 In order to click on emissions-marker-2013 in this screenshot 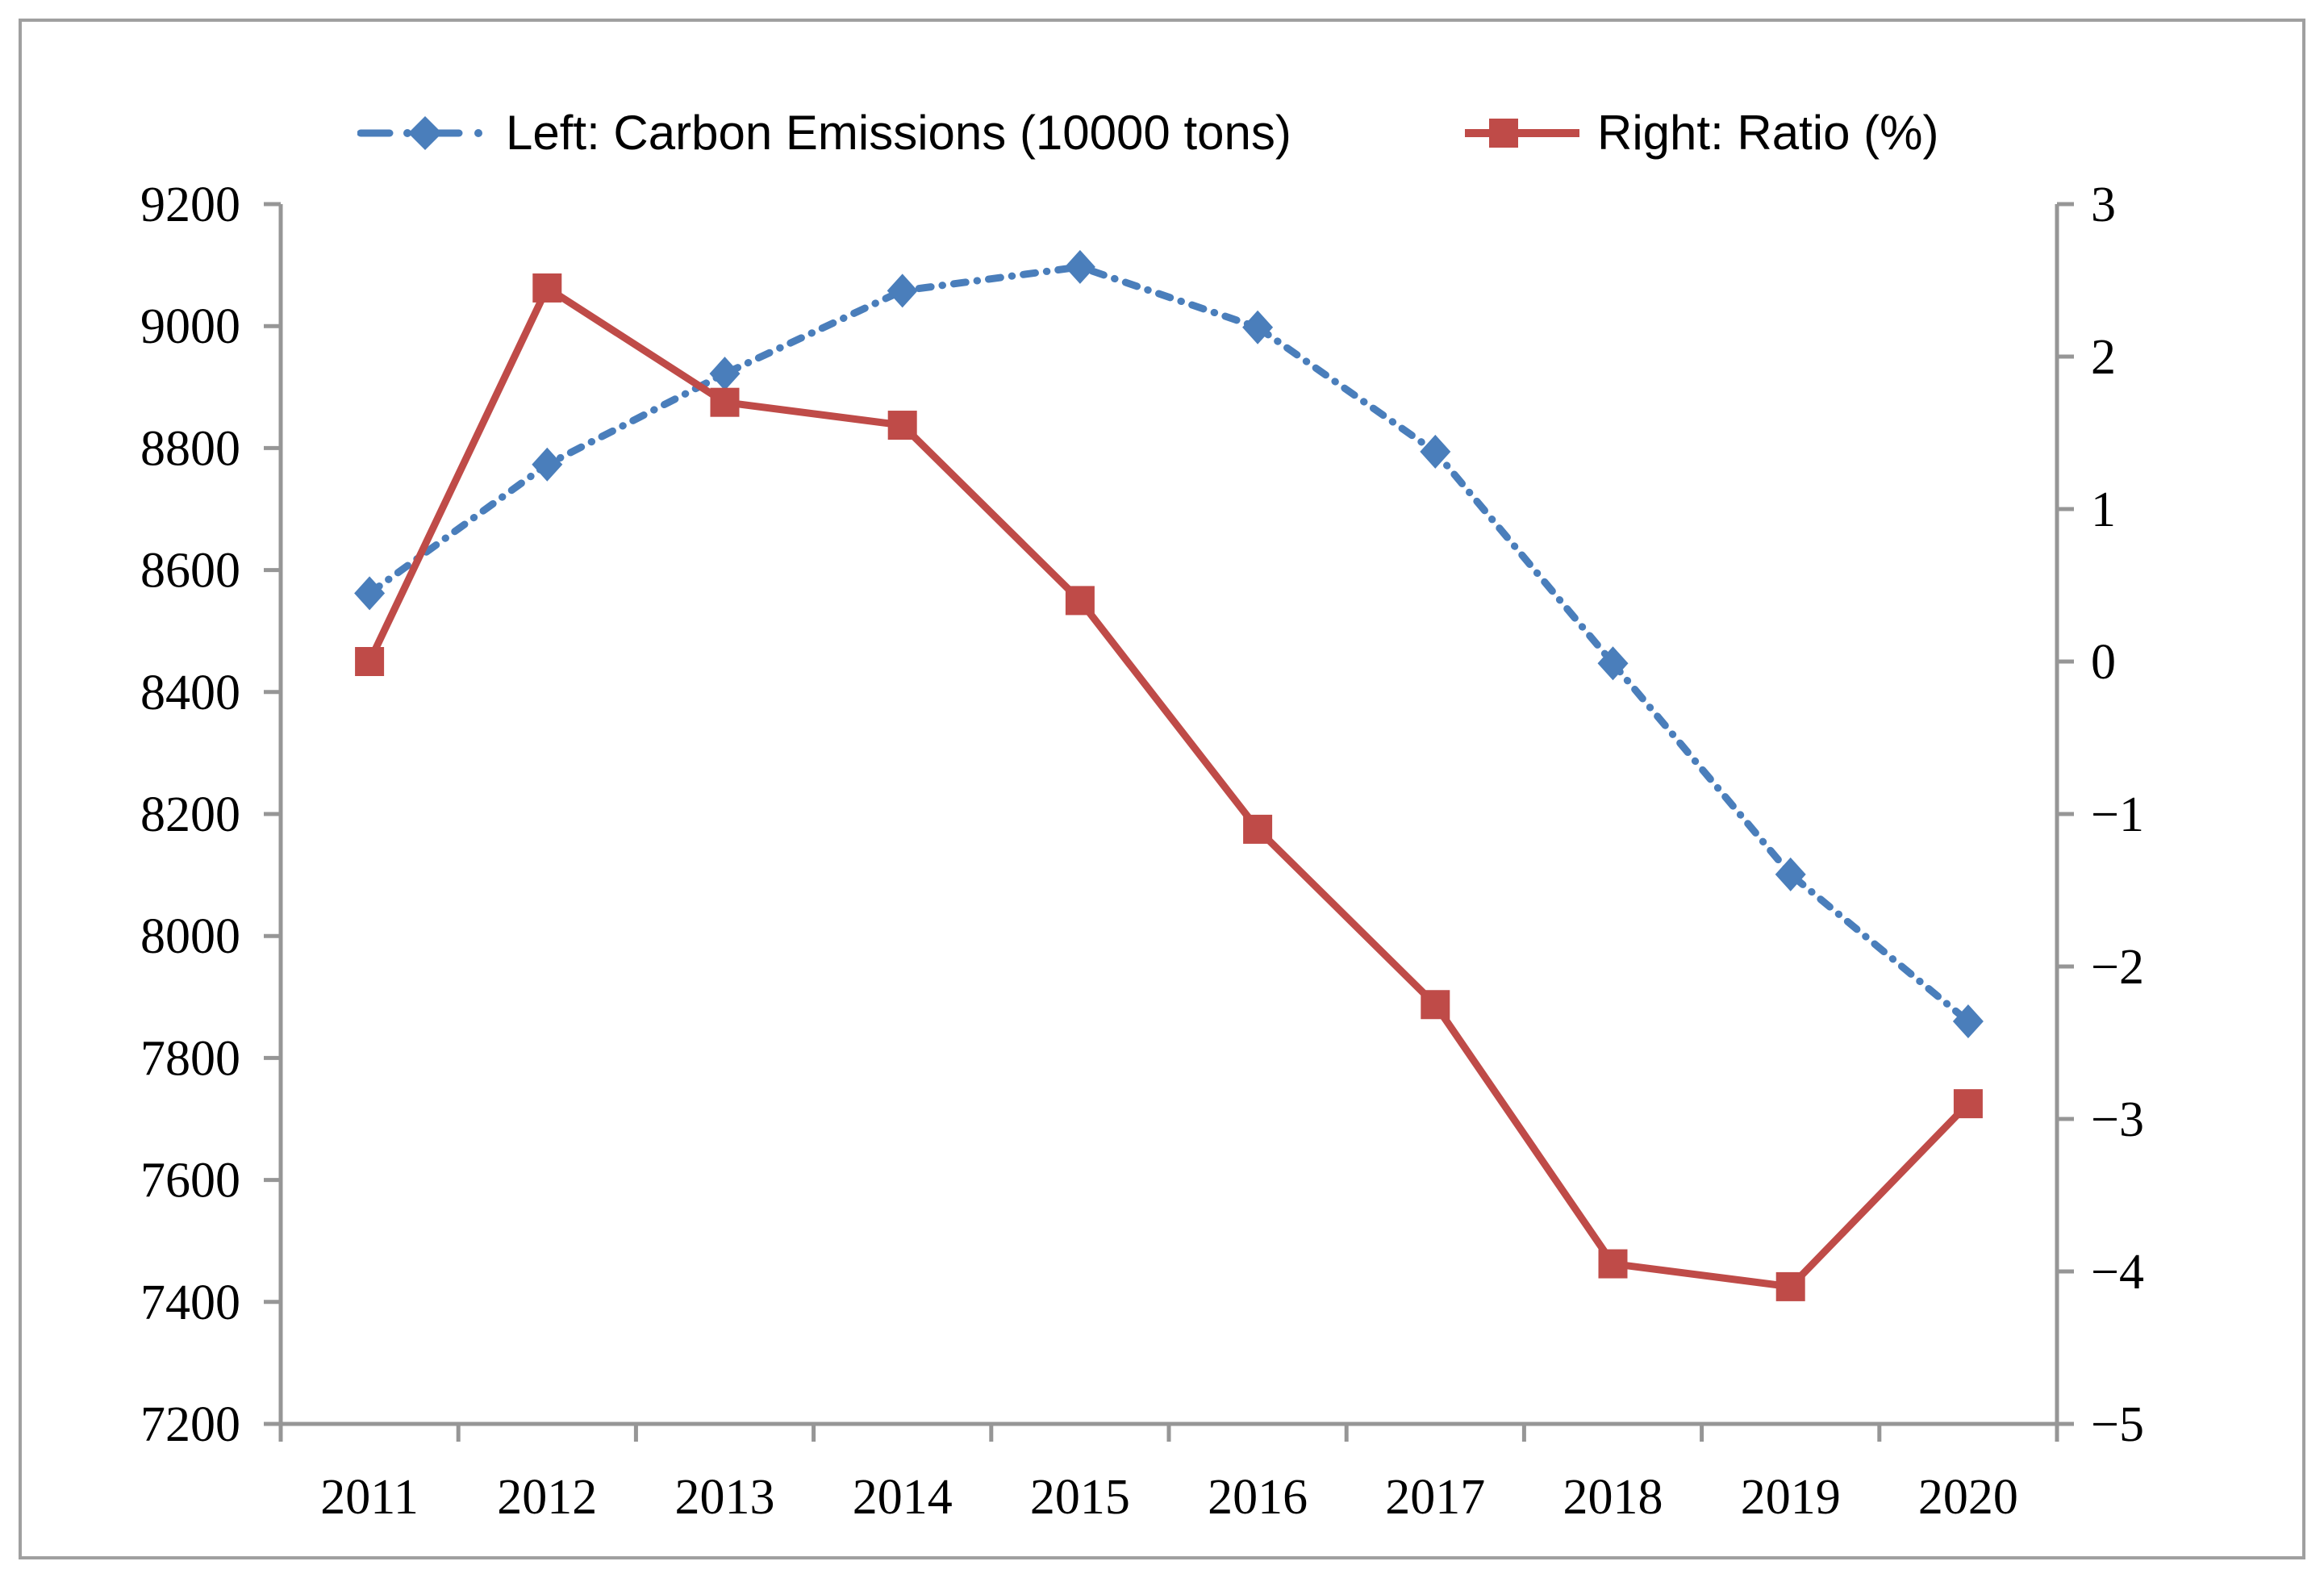, I will do `click(725, 374)`.